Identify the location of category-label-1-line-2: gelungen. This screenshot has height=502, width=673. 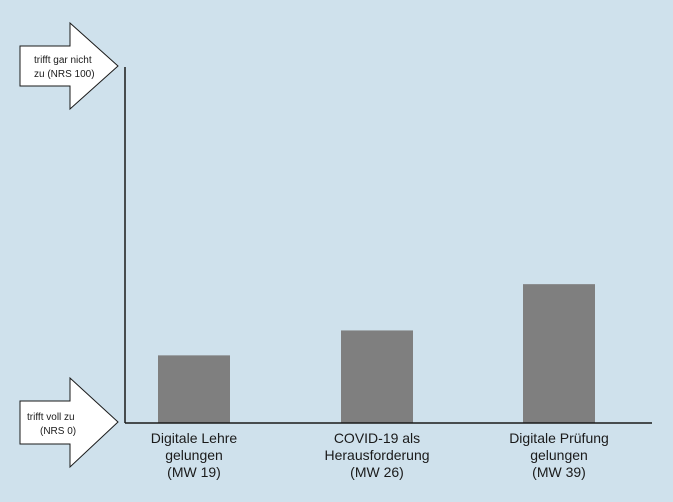
(194, 455).